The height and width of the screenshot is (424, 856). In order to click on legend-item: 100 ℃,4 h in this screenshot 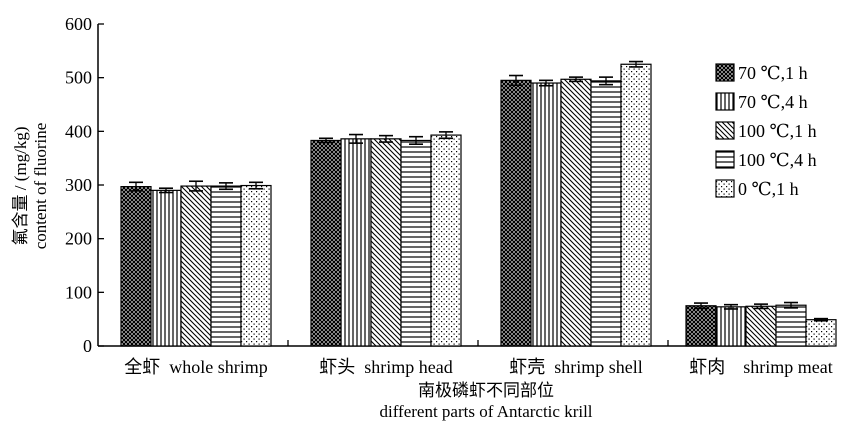, I will do `click(766, 160)`.